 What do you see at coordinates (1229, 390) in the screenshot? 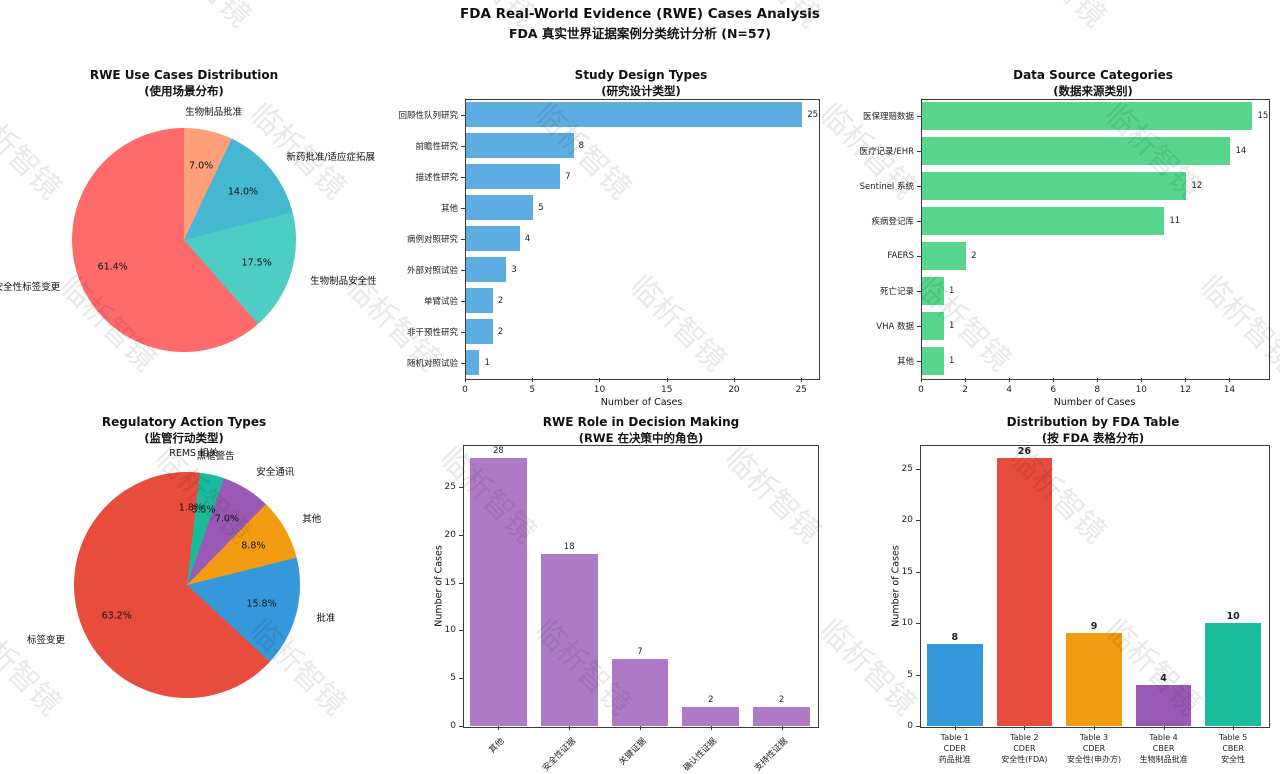
I see `x-tick-label: 14` at bounding box center [1229, 390].